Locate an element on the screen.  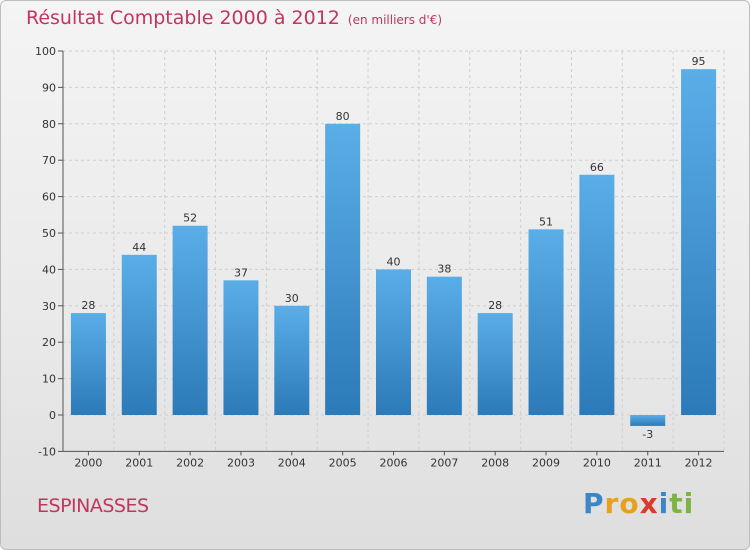
bar-2001 is located at coordinates (139, 334).